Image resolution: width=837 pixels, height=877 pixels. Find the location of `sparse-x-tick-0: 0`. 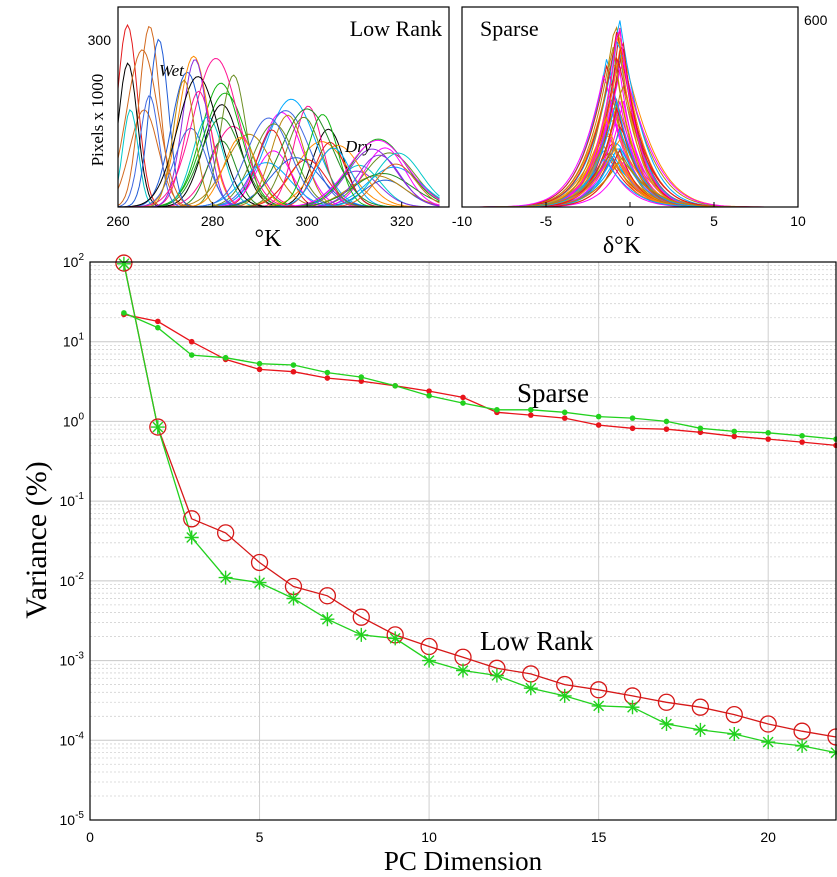

sparse-x-tick-0: 0 is located at coordinates (630, 221).